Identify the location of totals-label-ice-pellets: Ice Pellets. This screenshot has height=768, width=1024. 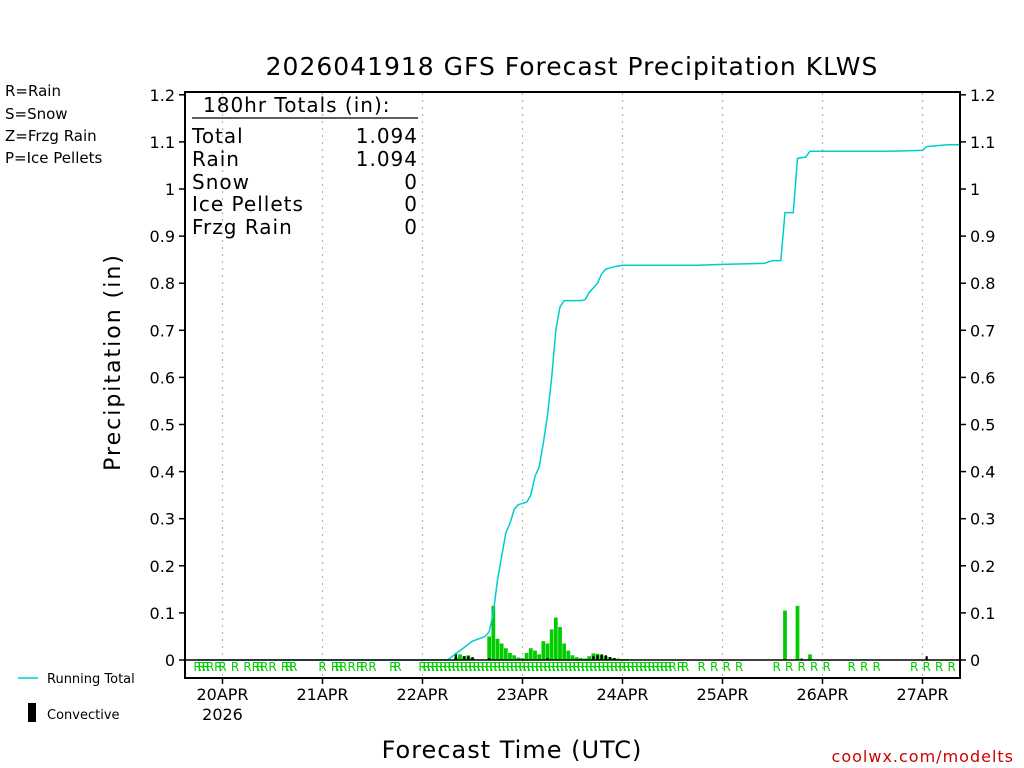
(248, 204).